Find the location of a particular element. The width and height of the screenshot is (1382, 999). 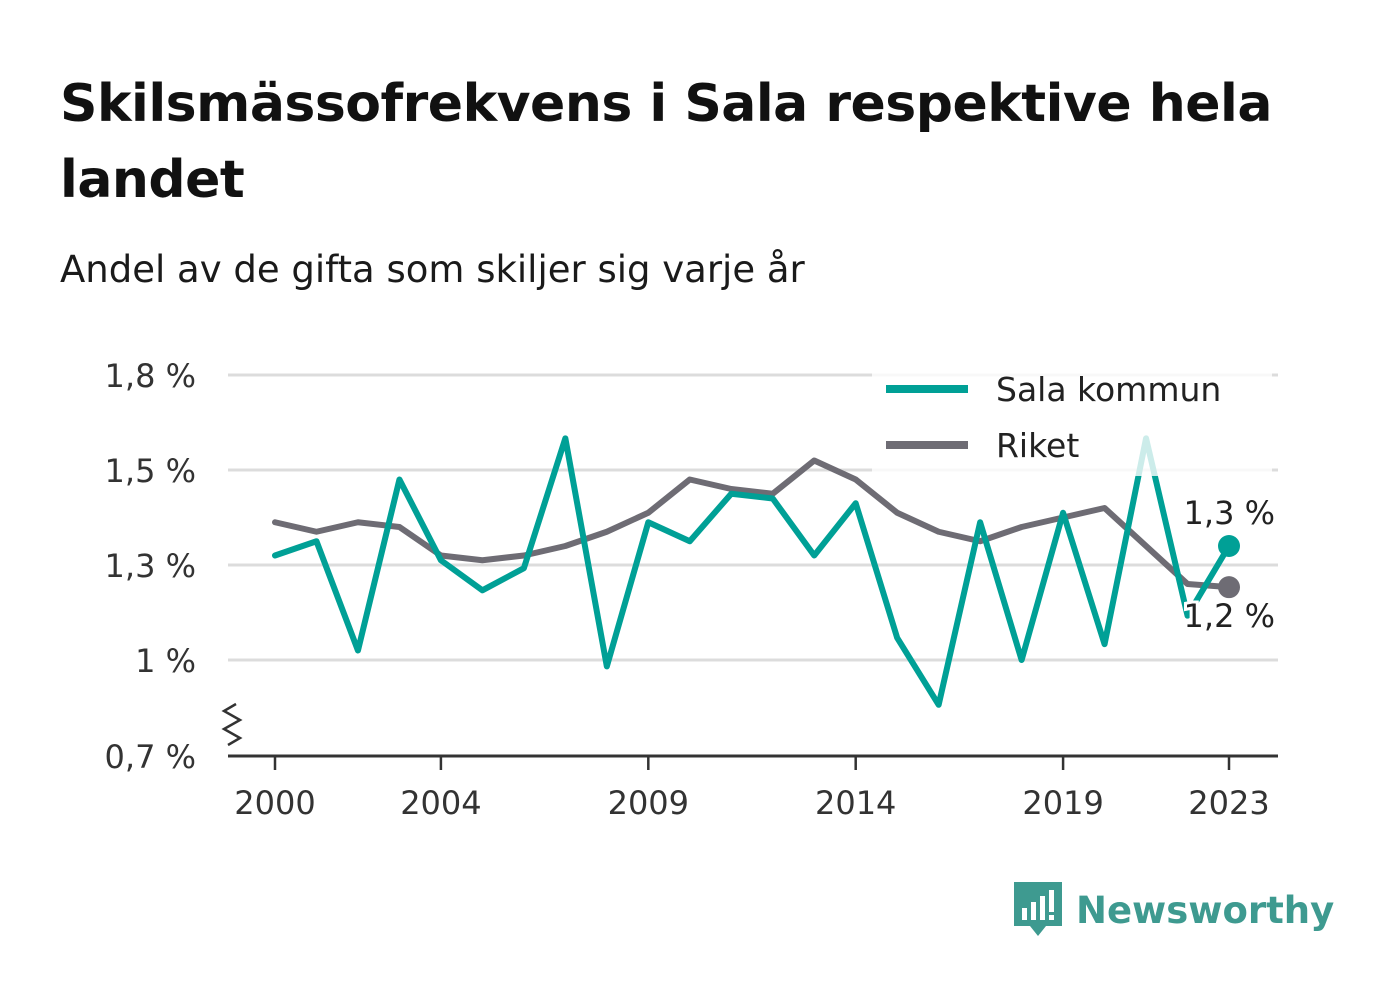

y-tick-label: 1 % is located at coordinates (165, 661).